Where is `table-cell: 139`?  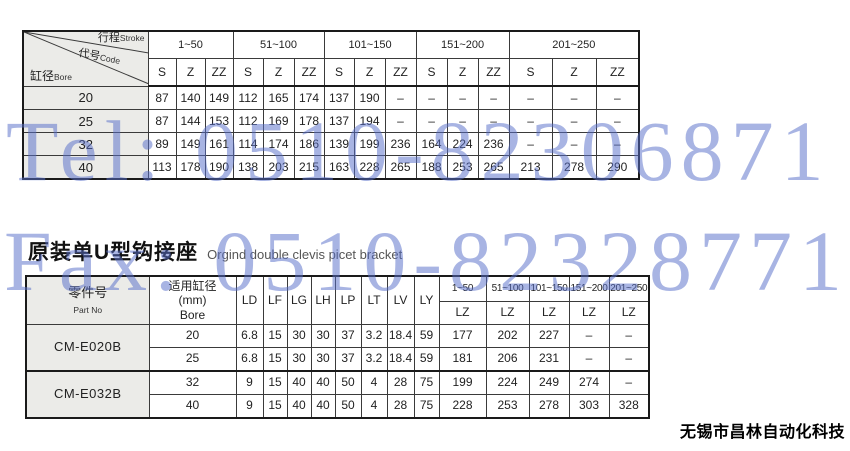 table-cell: 139 is located at coordinates (339, 144).